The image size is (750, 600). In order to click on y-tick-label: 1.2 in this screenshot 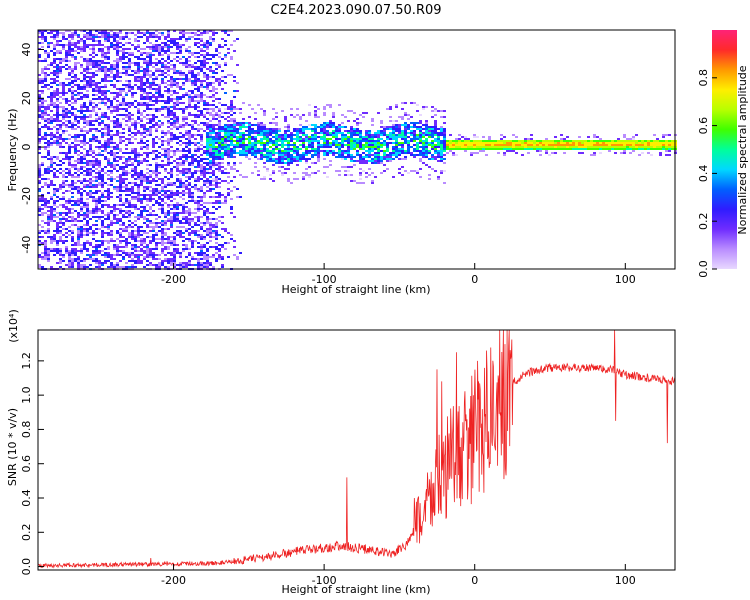, I will do `click(26, 361)`.